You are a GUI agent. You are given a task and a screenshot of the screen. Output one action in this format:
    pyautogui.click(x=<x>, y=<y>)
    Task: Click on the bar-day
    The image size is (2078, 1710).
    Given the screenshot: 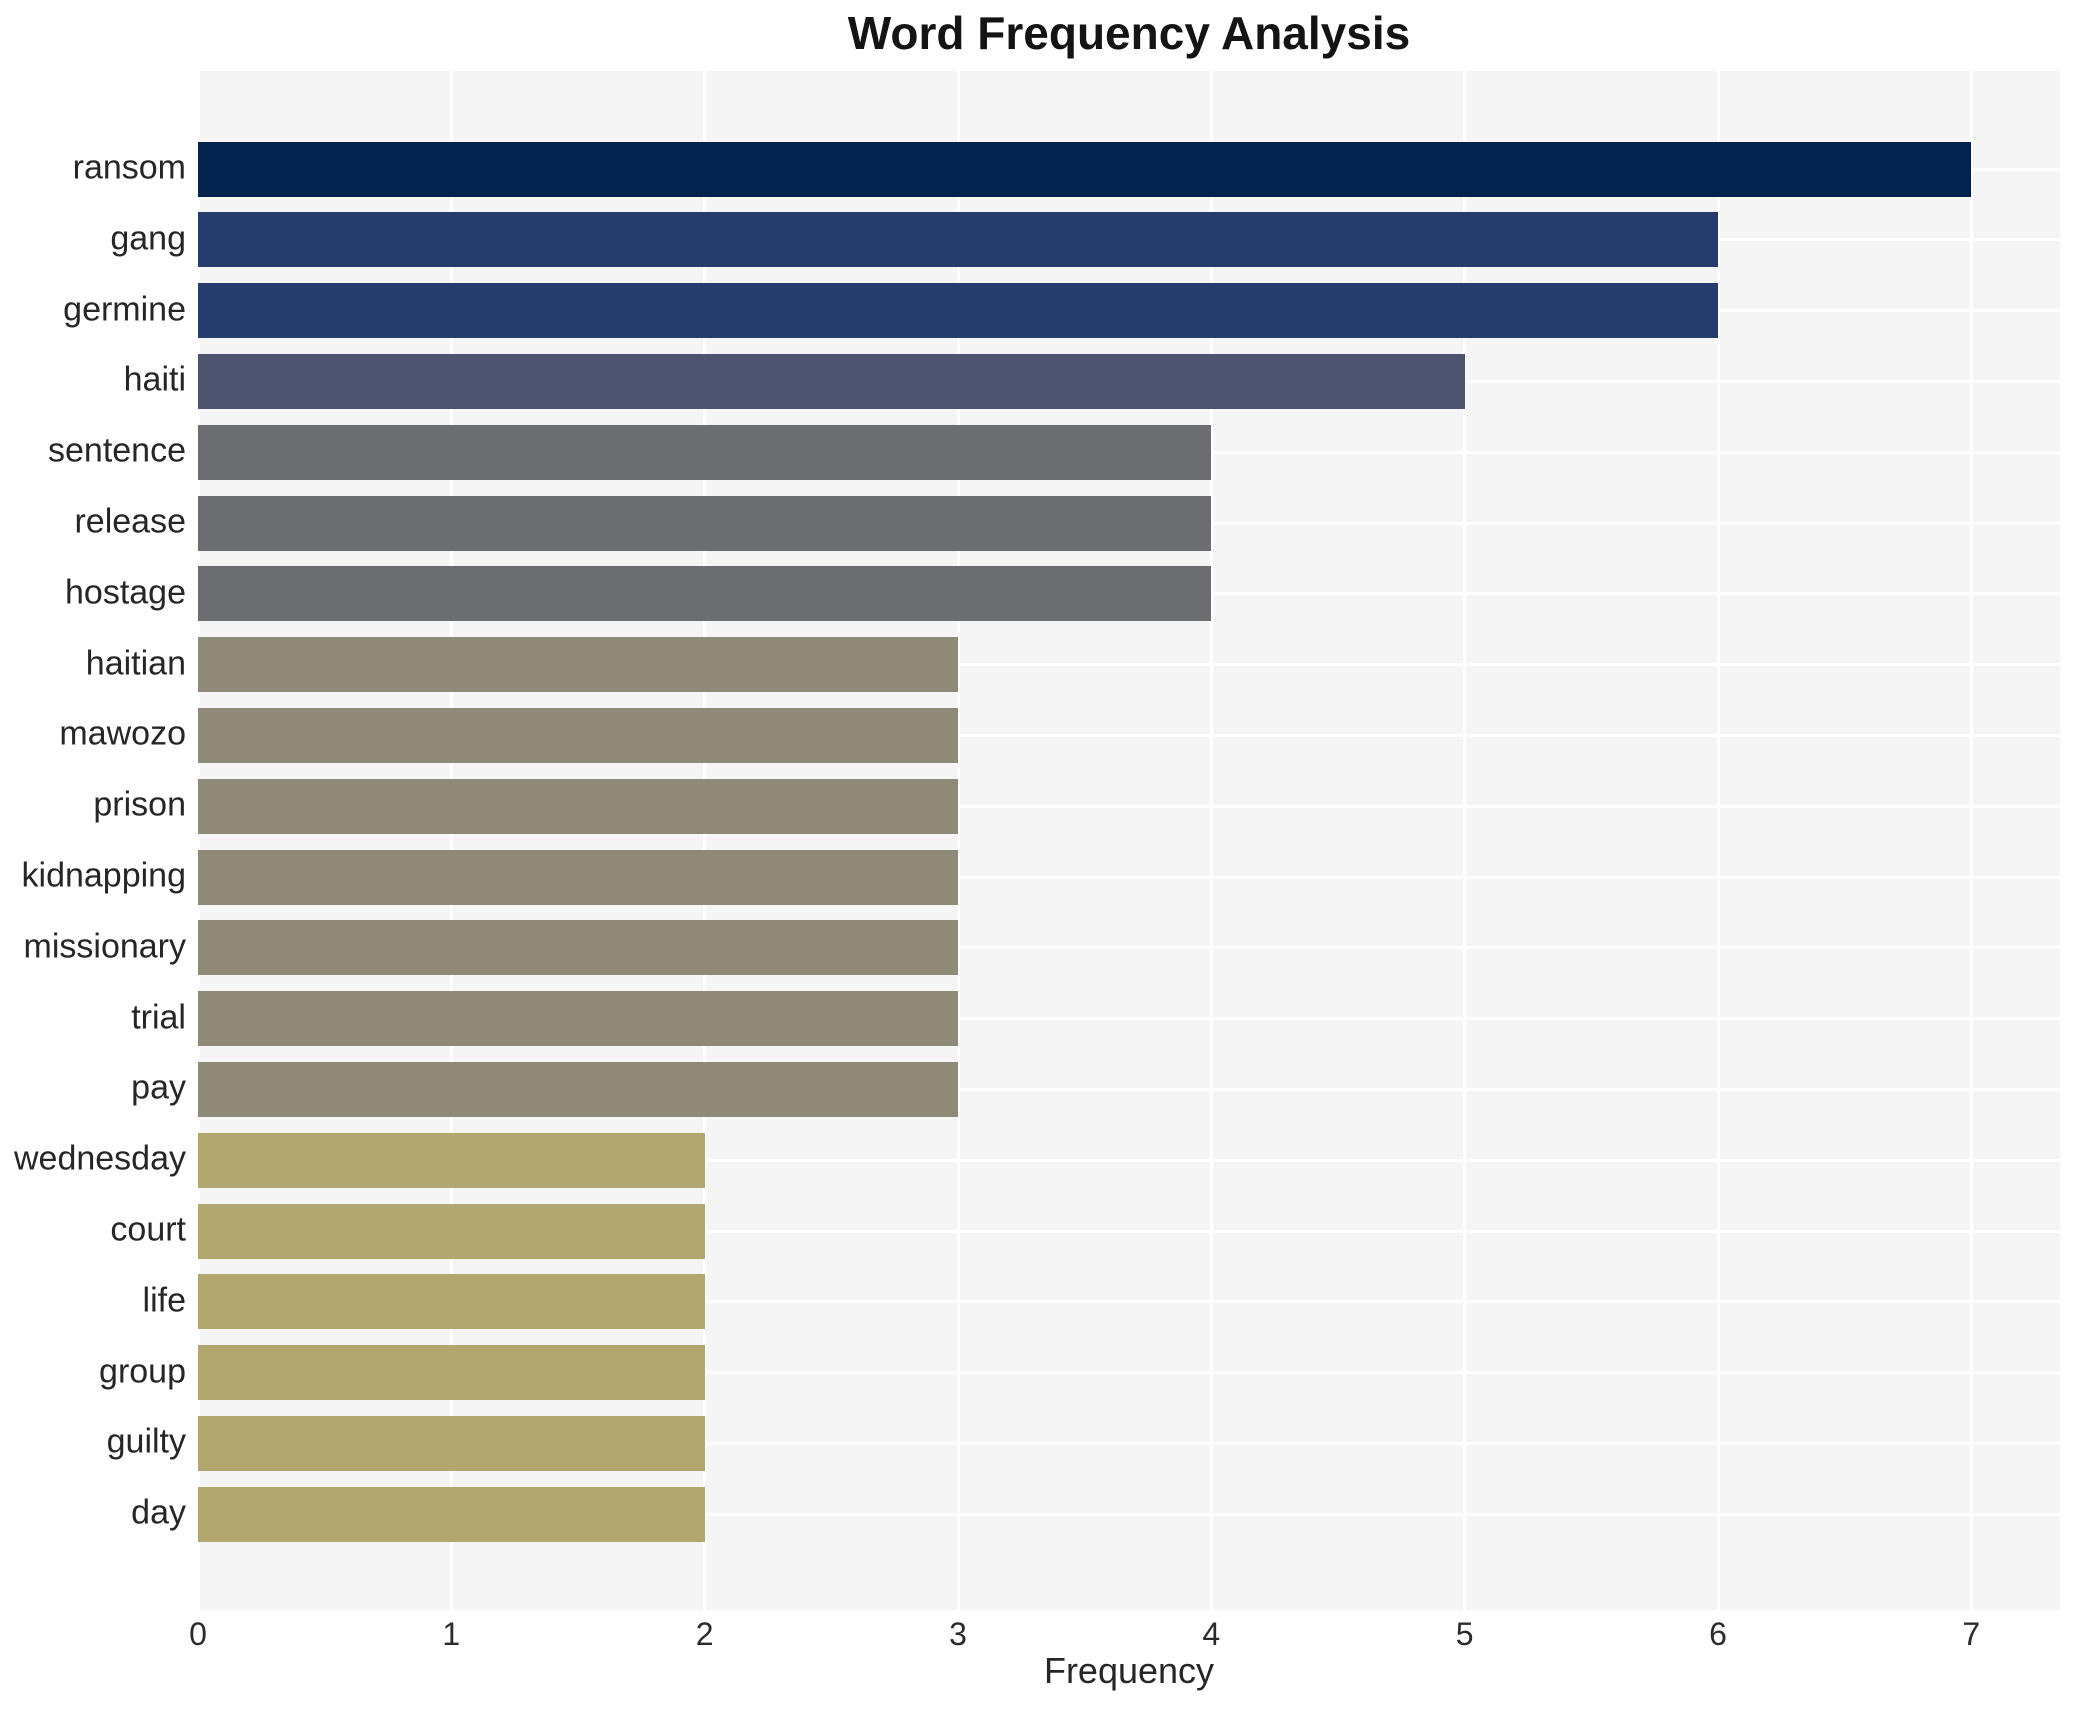 What is the action you would take?
    pyautogui.click(x=451, y=1514)
    